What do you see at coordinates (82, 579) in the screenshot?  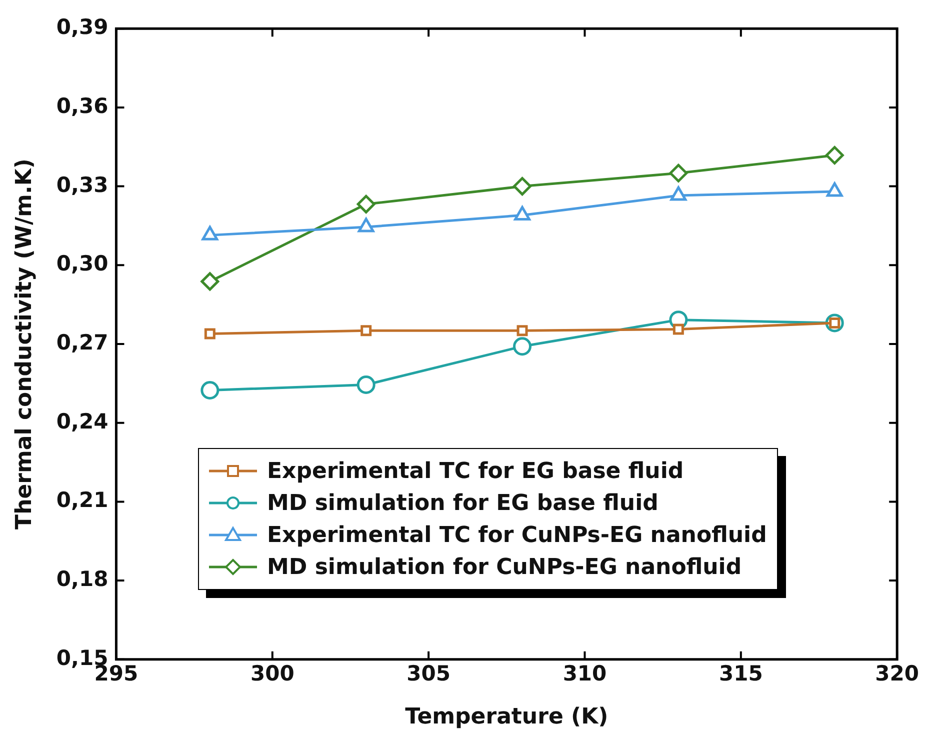 I see `y-tick-label: 0,18` at bounding box center [82, 579].